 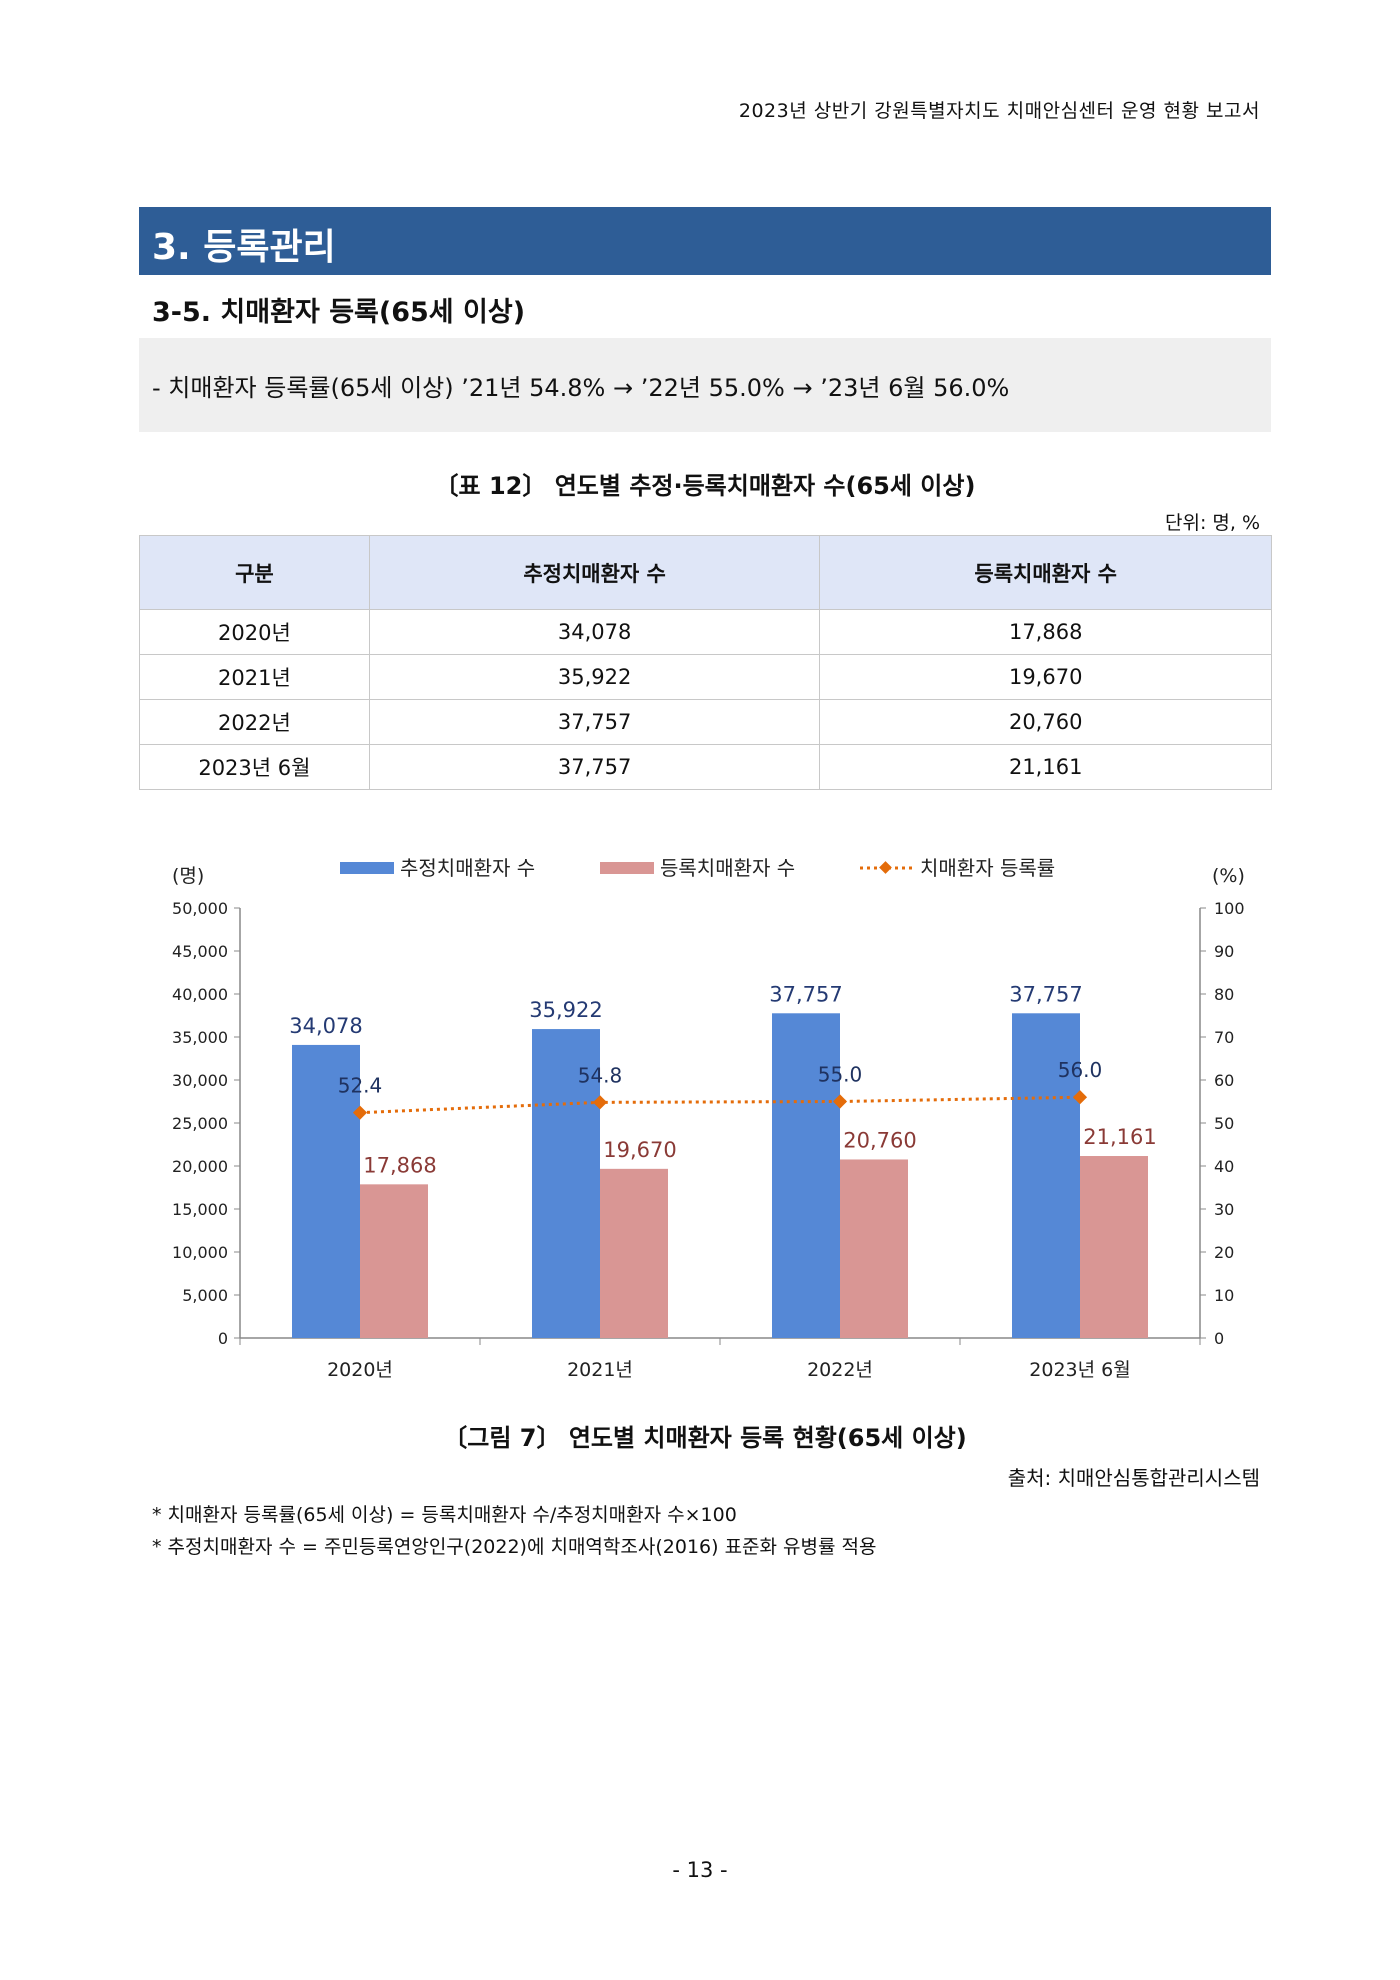 I want to click on bar-value-label: 35,922, so click(x=565, y=1010).